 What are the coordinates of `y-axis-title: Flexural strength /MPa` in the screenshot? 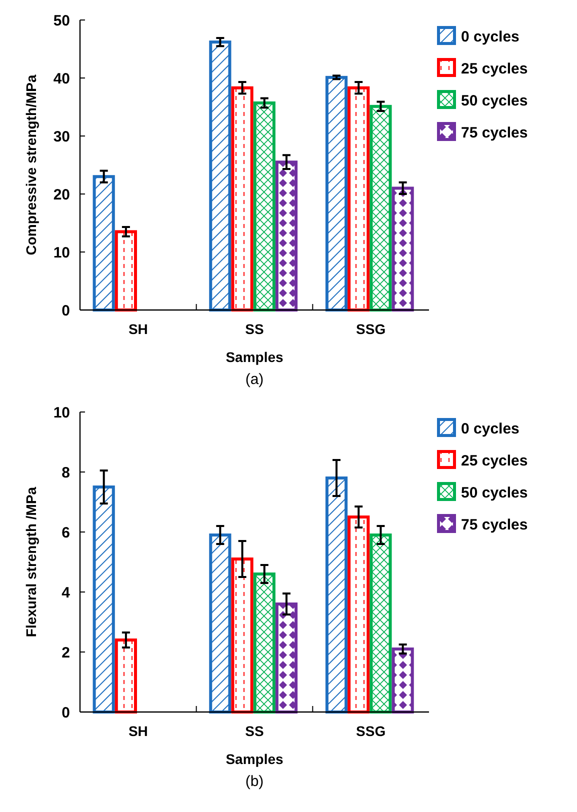 It's located at (31, 562).